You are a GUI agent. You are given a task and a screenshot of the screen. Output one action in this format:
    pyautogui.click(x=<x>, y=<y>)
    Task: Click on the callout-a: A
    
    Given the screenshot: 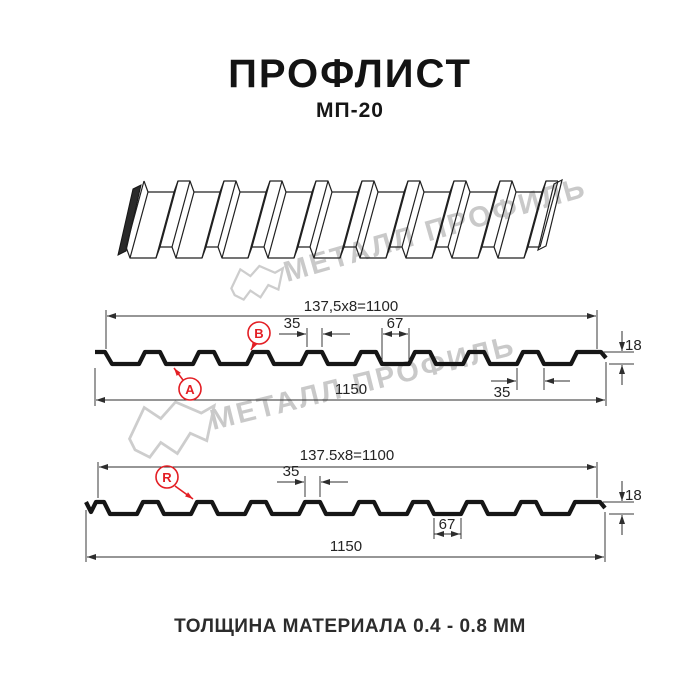 What is the action you would take?
    pyautogui.click(x=187, y=384)
    